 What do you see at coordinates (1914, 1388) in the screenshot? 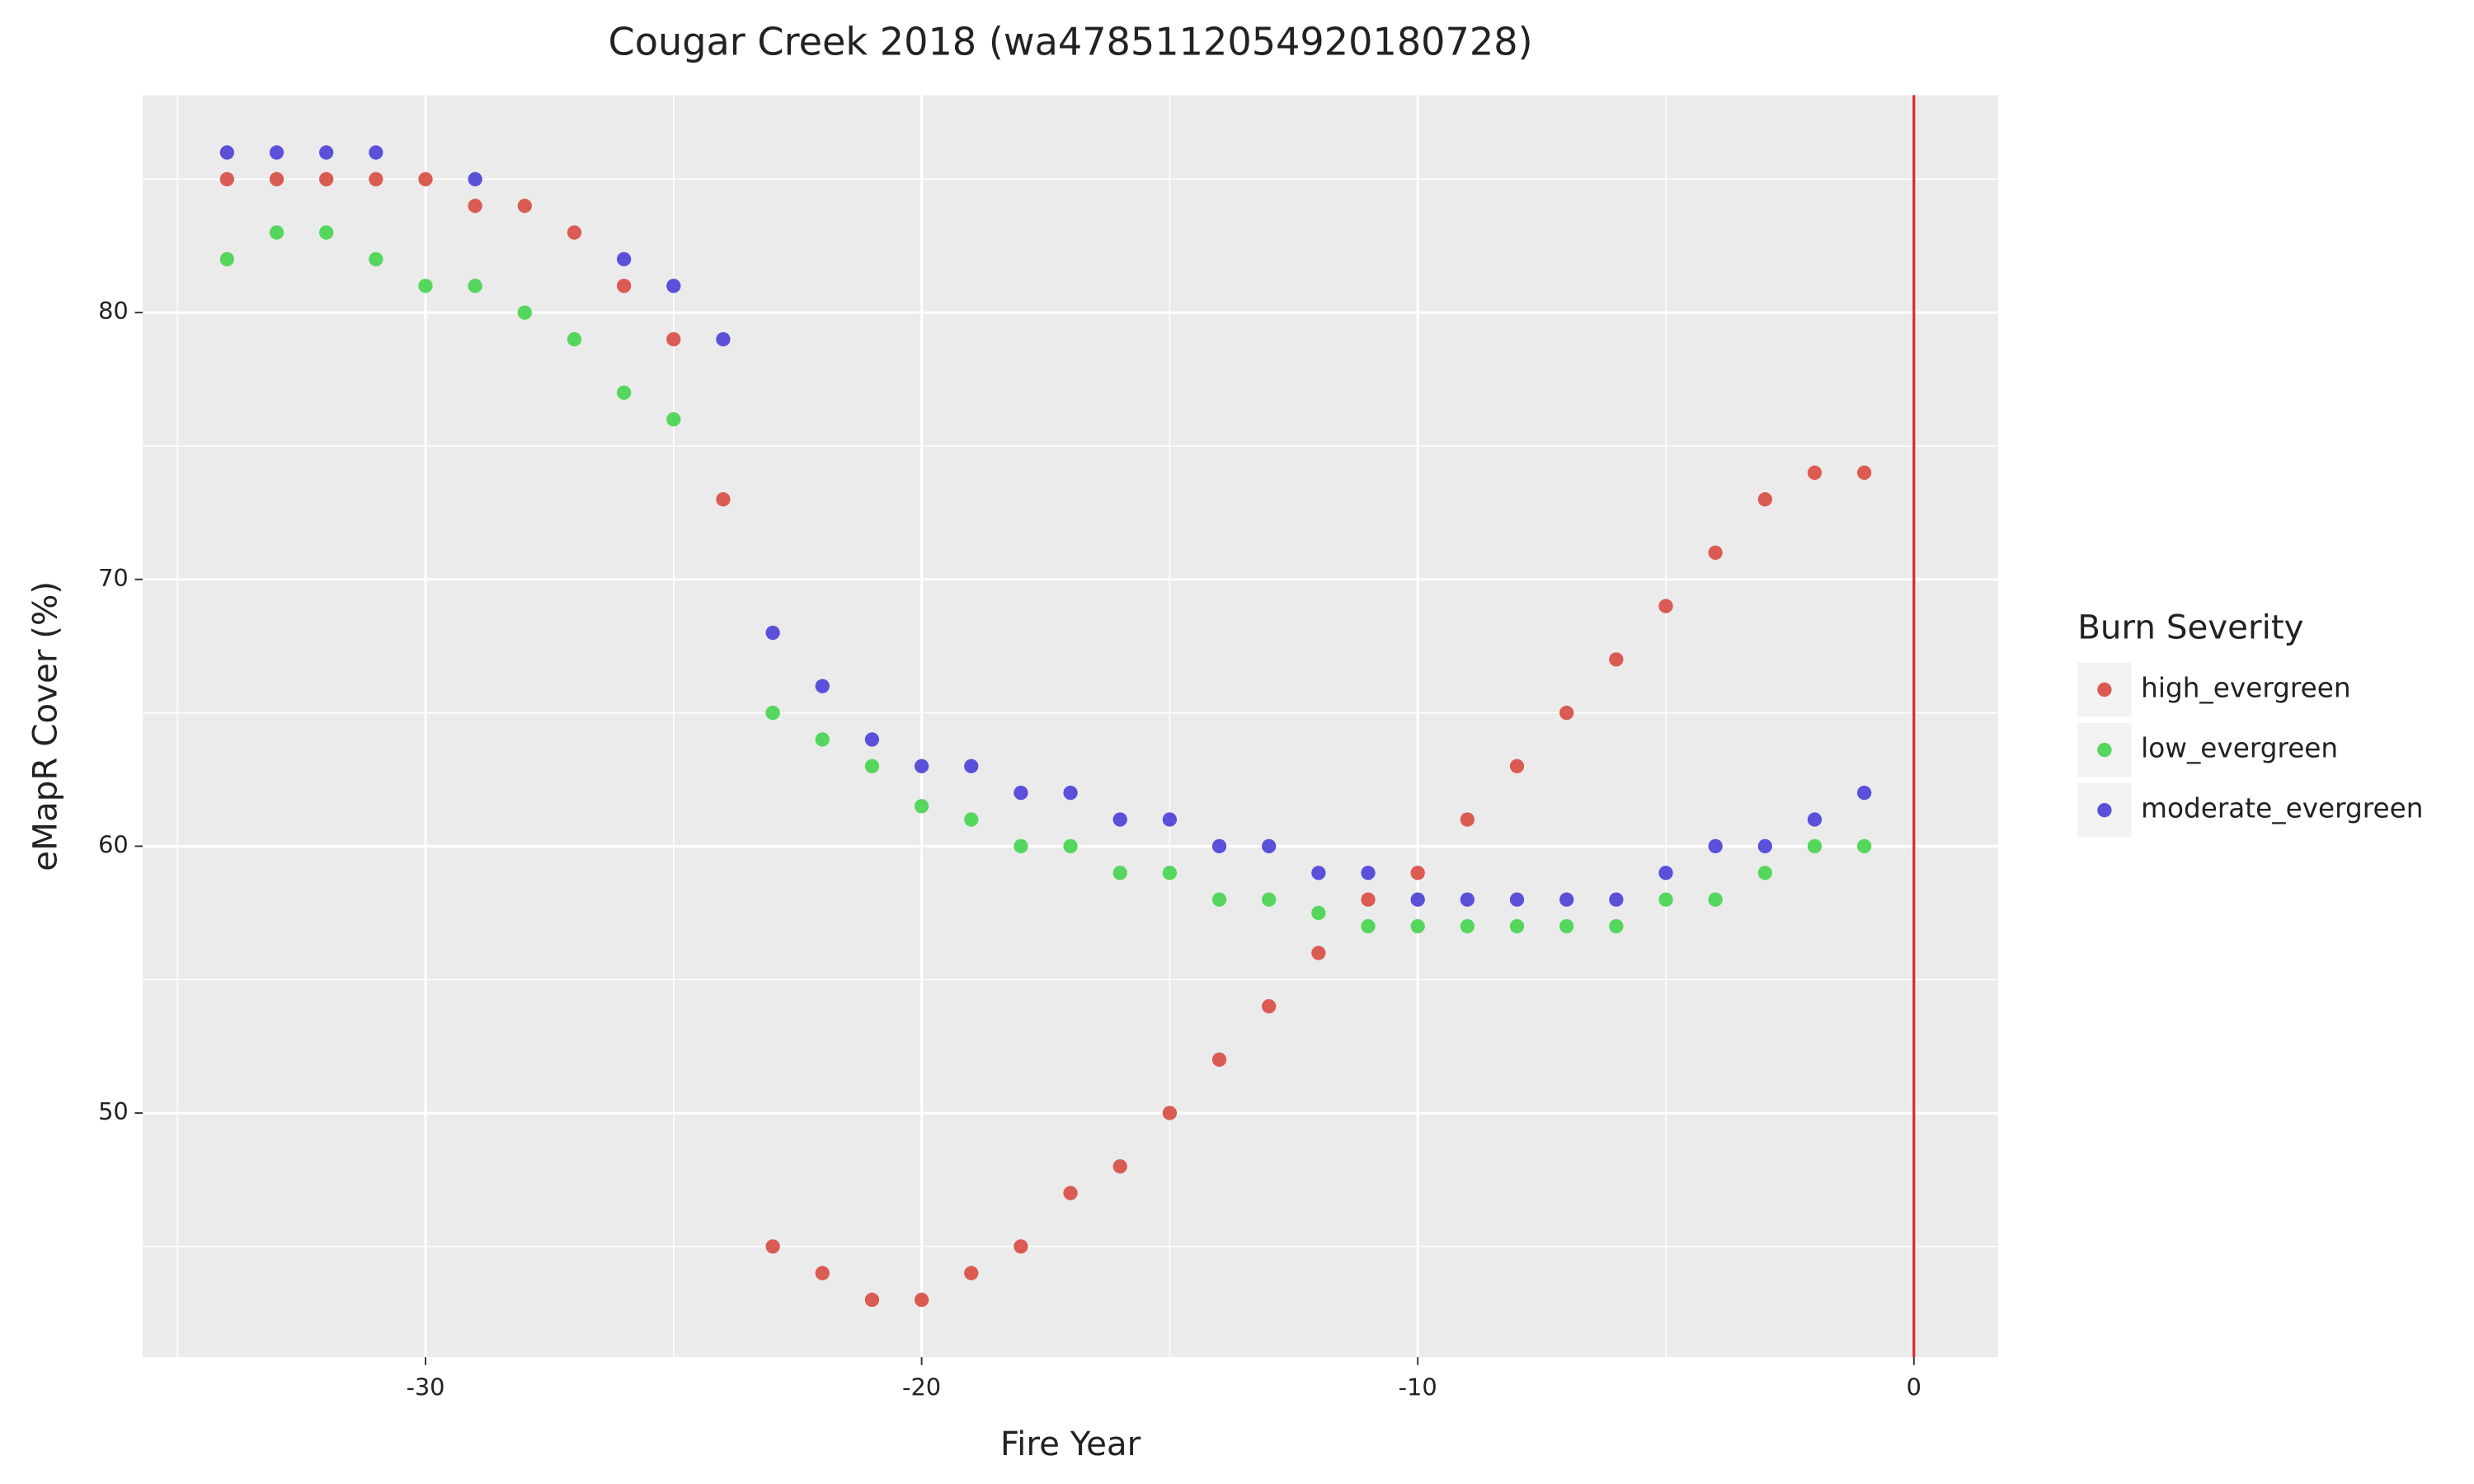
I see `x-tick-label: 0` at bounding box center [1914, 1388].